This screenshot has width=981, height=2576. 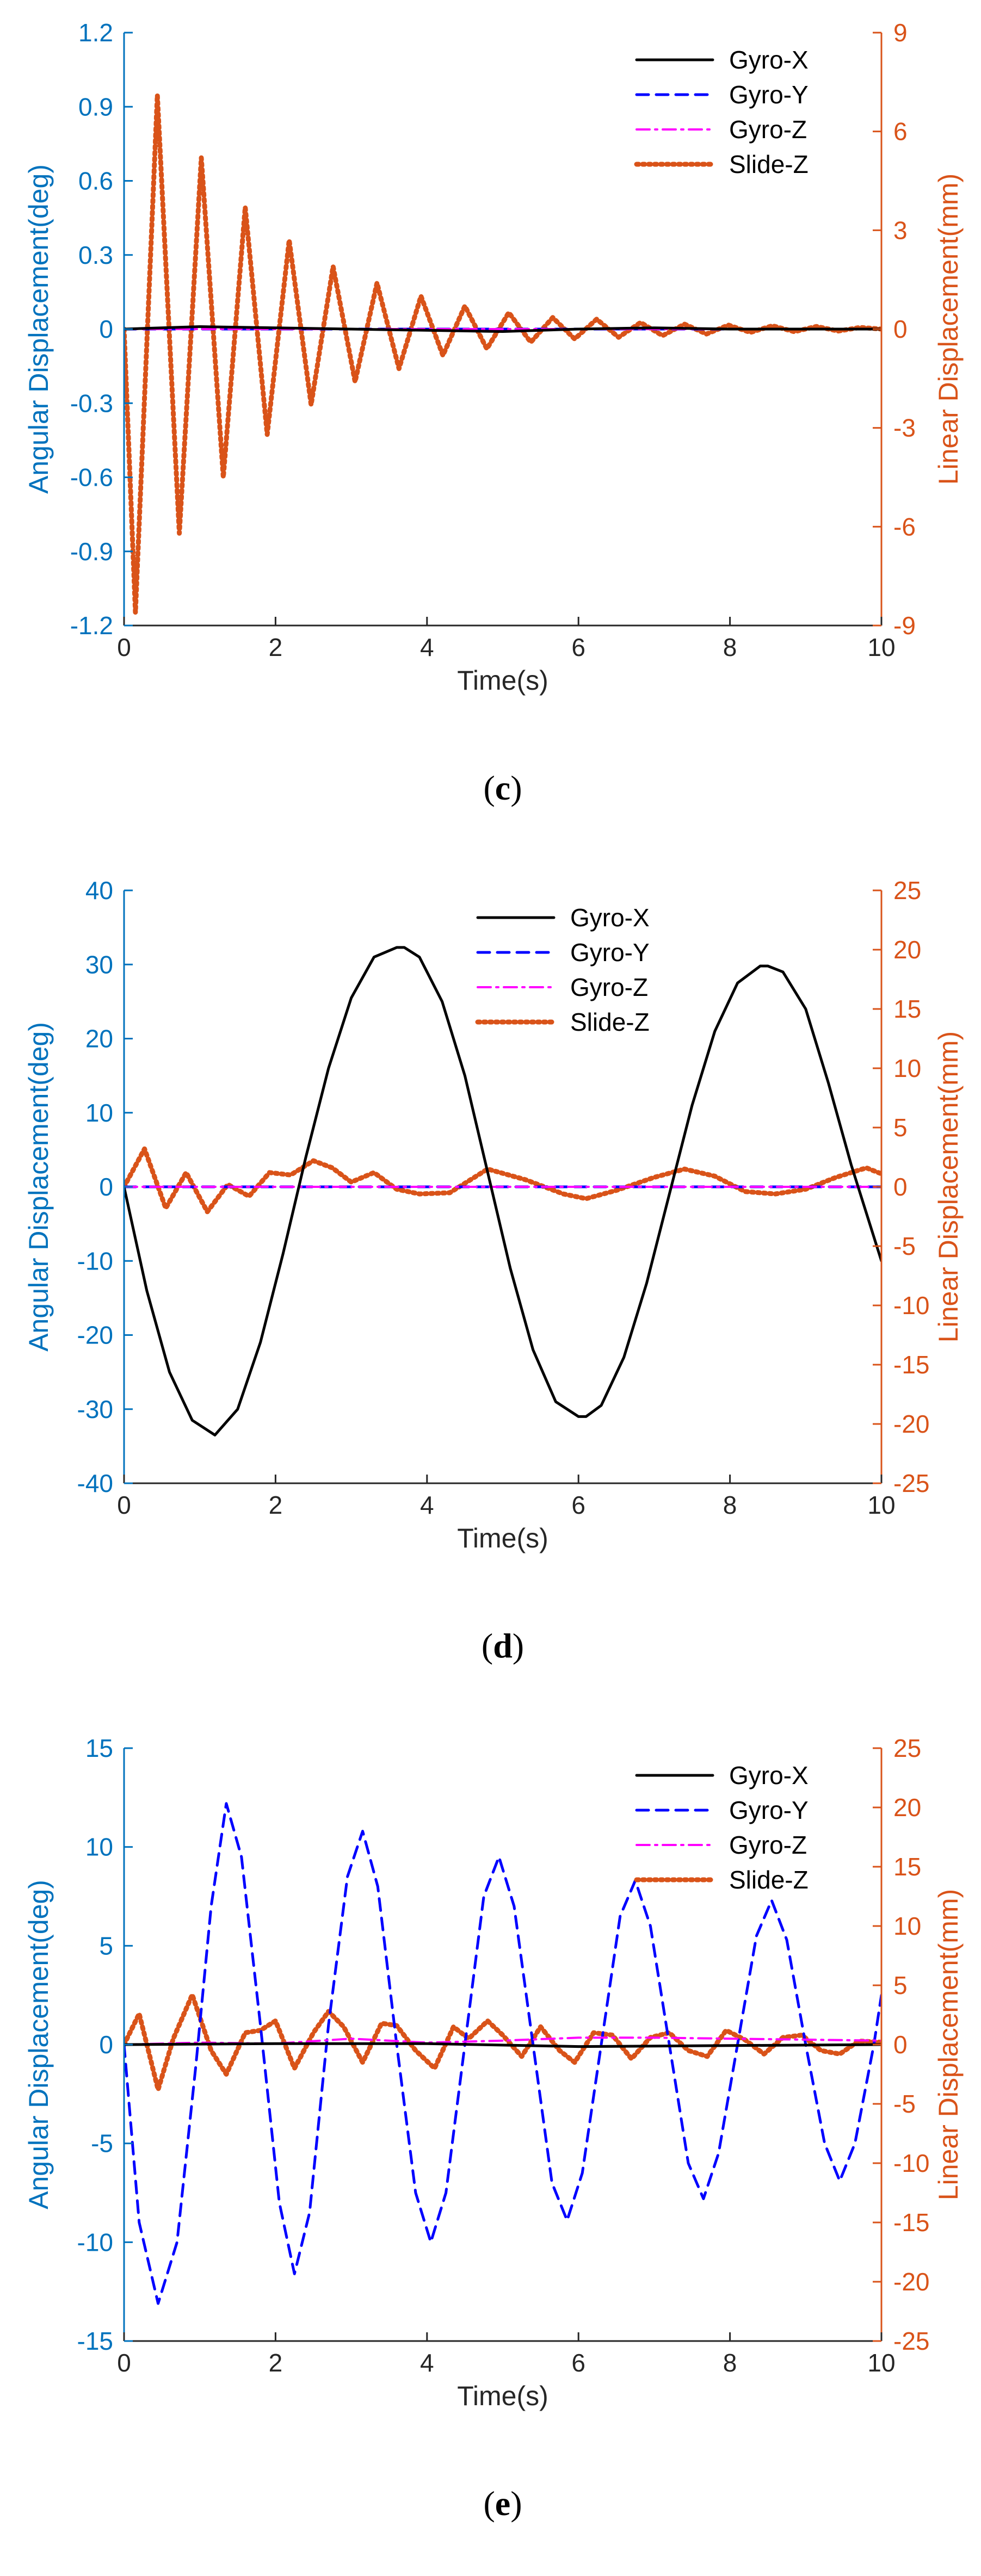 I want to click on y-tick-label-left: 10, so click(x=99, y=1847).